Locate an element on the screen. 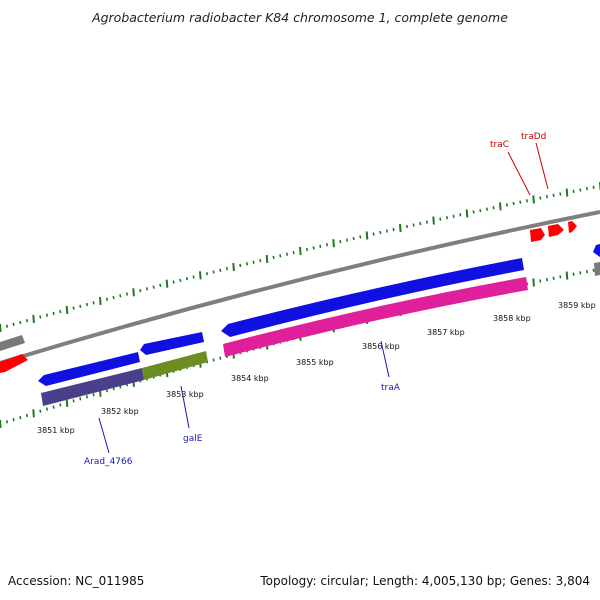 The image size is (600, 600). reverse-gene-arad4766 is located at coordinates (92, 387).